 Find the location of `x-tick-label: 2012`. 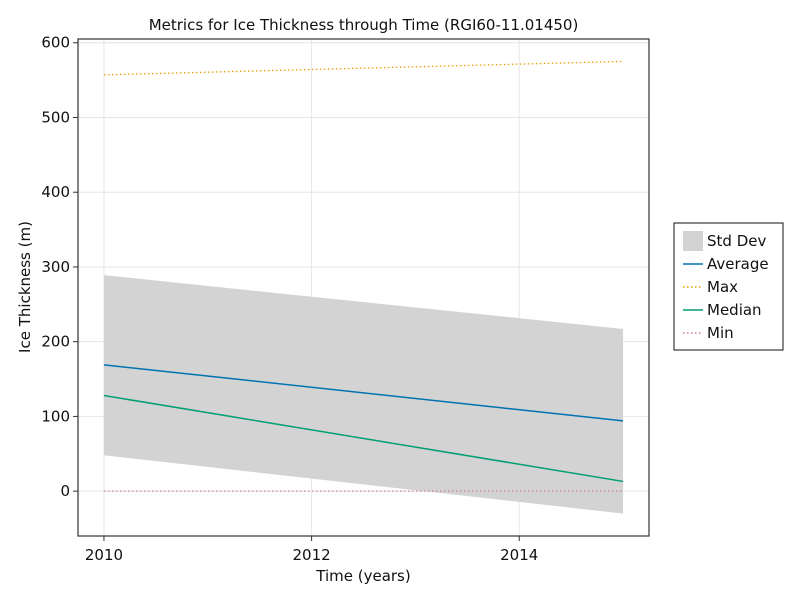

x-tick-label: 2012 is located at coordinates (311, 555).